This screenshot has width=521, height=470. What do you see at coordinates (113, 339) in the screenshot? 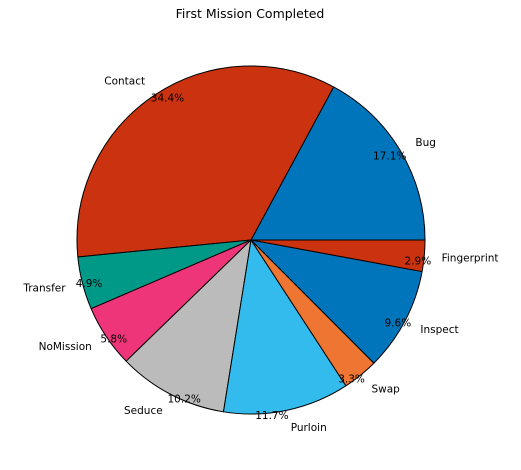
I see `slice-percent-nomission: 5.8%` at bounding box center [113, 339].